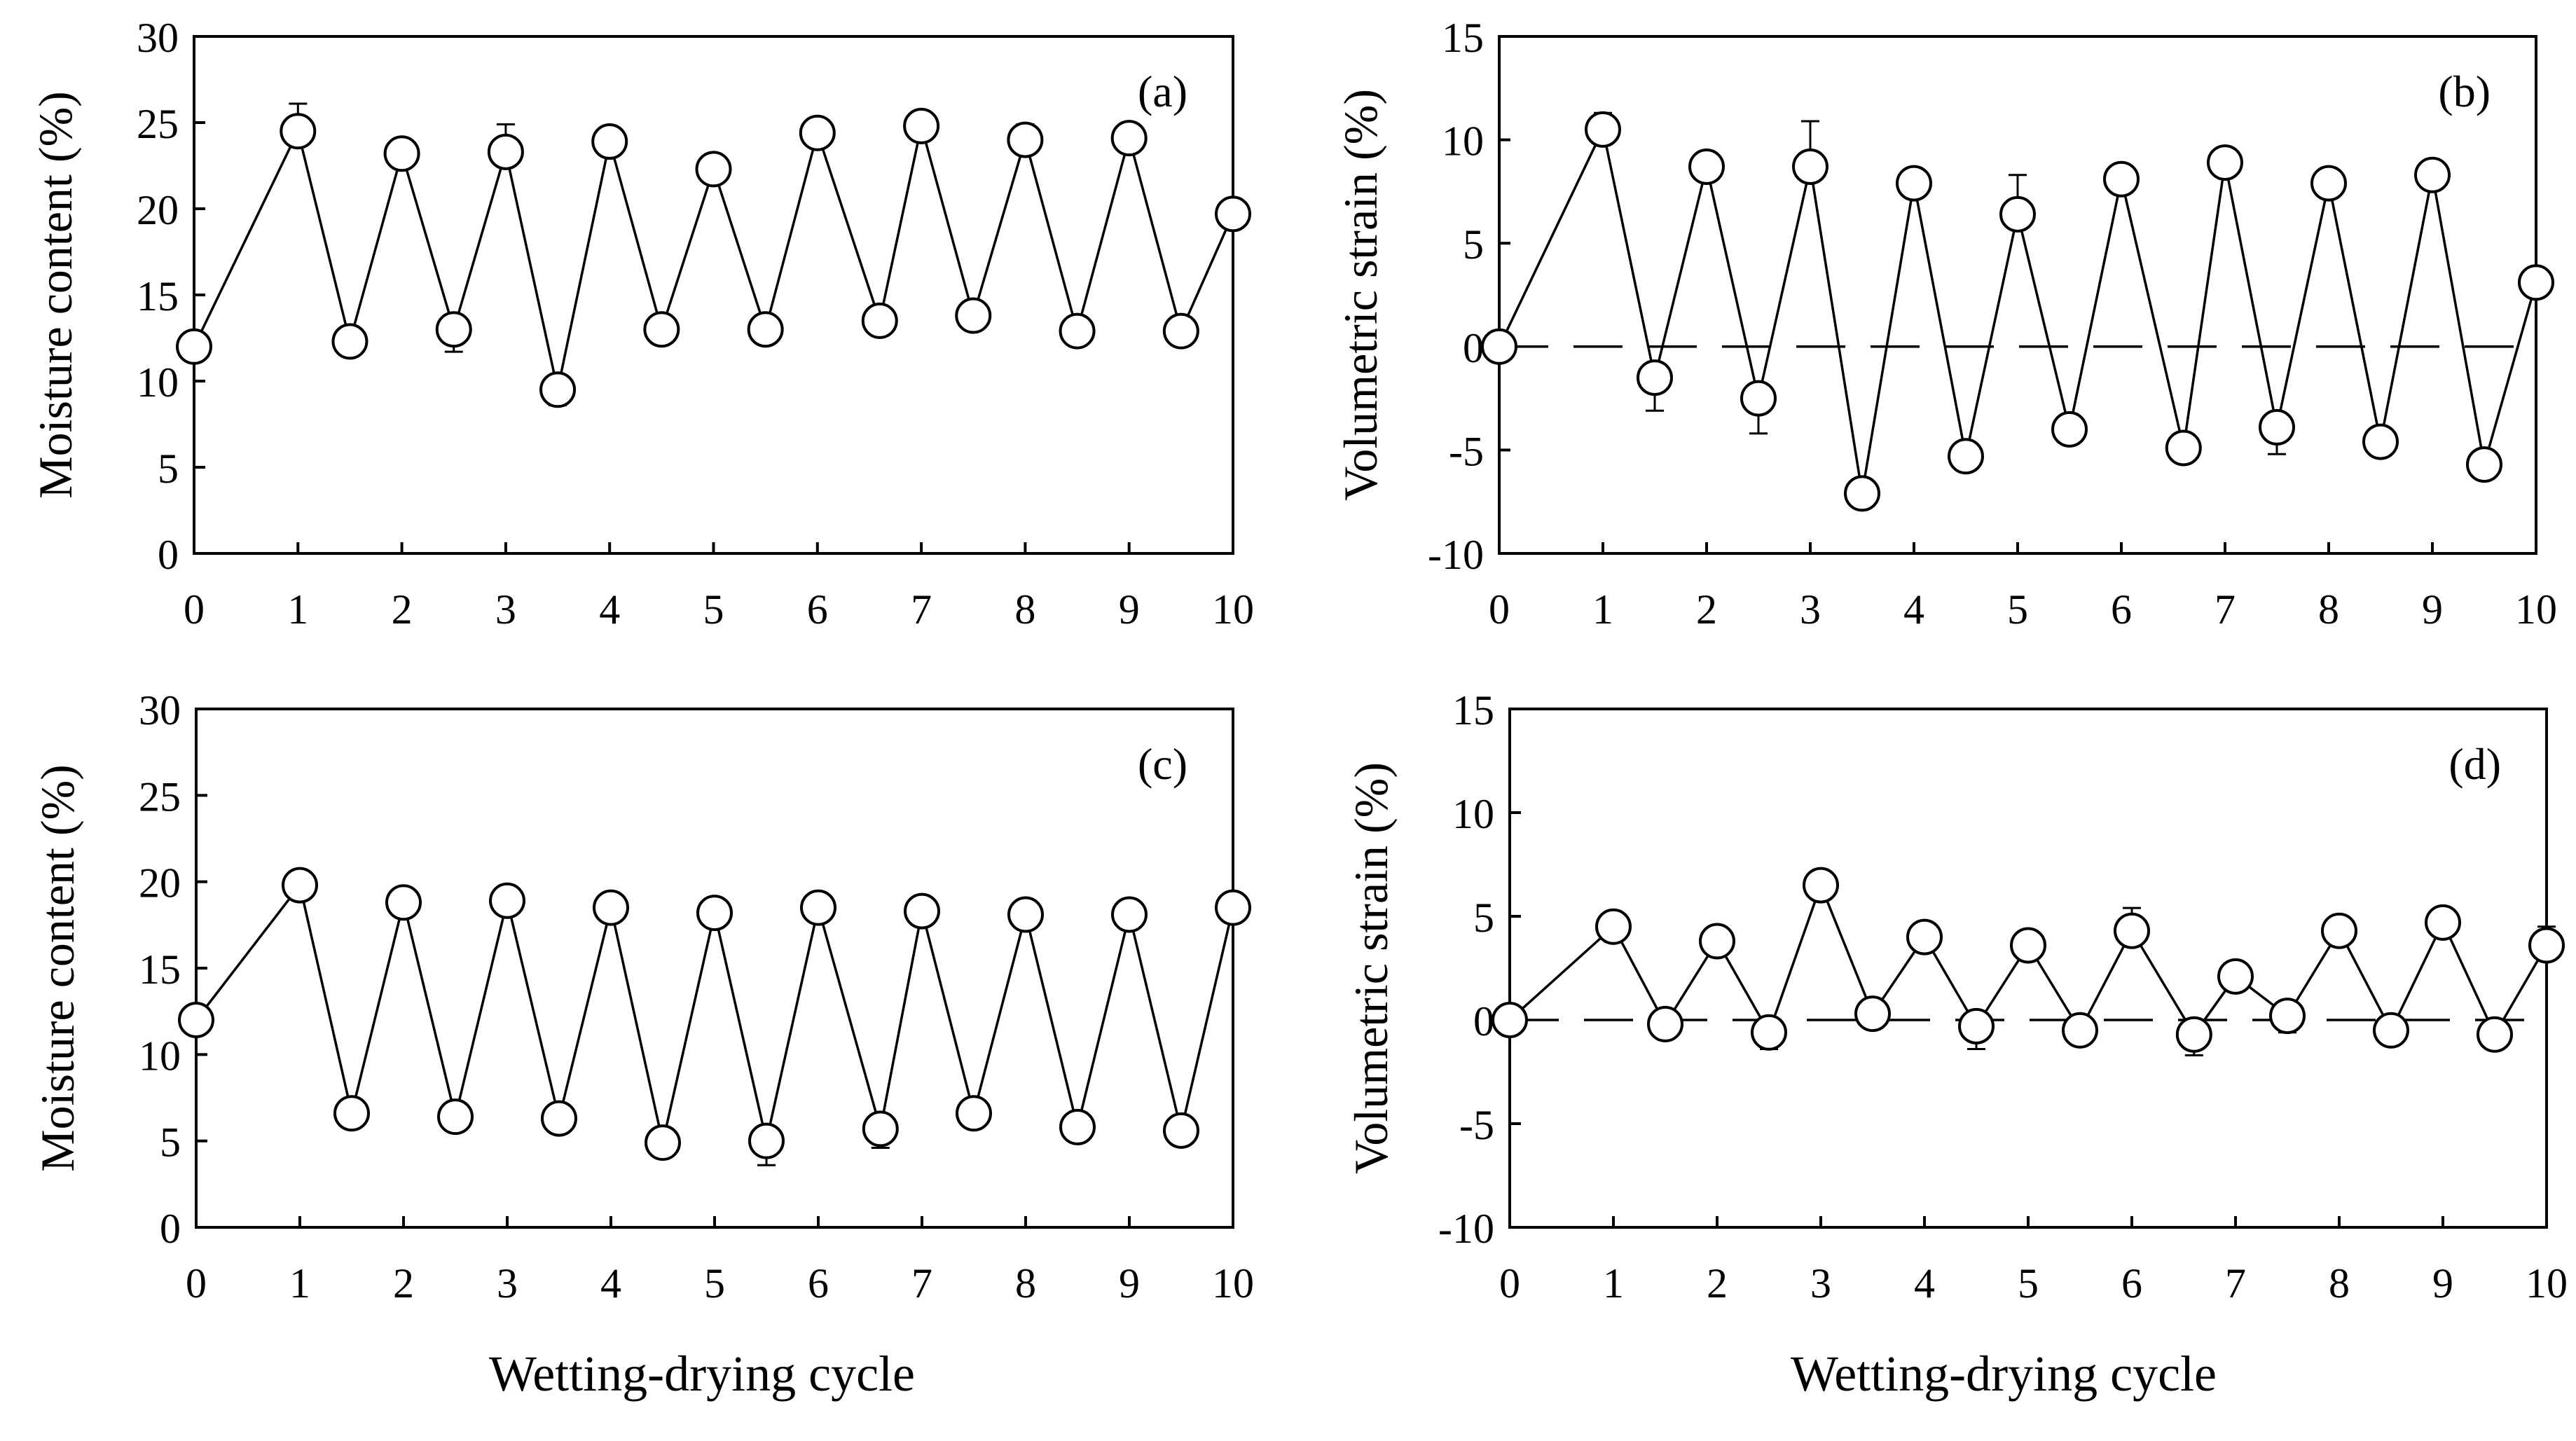 This screenshot has width=2576, height=1441. I want to click on y-tick-label: 10, so click(160, 1056).